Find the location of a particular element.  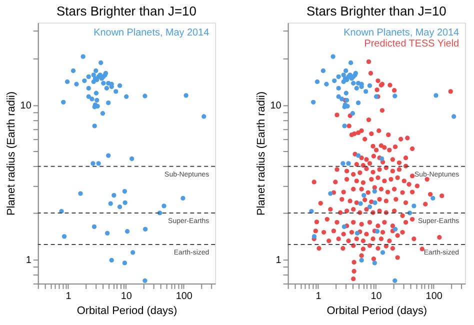

series-label: Predicted TESS Yield is located at coordinates (412, 44).